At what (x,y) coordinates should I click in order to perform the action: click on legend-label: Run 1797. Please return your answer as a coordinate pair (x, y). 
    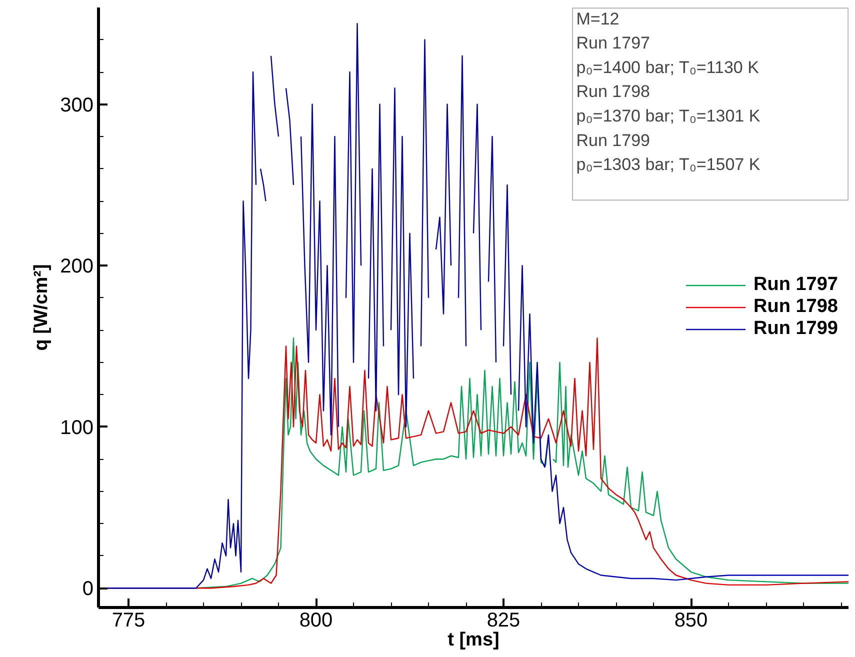
    Looking at the image, I should click on (796, 285).